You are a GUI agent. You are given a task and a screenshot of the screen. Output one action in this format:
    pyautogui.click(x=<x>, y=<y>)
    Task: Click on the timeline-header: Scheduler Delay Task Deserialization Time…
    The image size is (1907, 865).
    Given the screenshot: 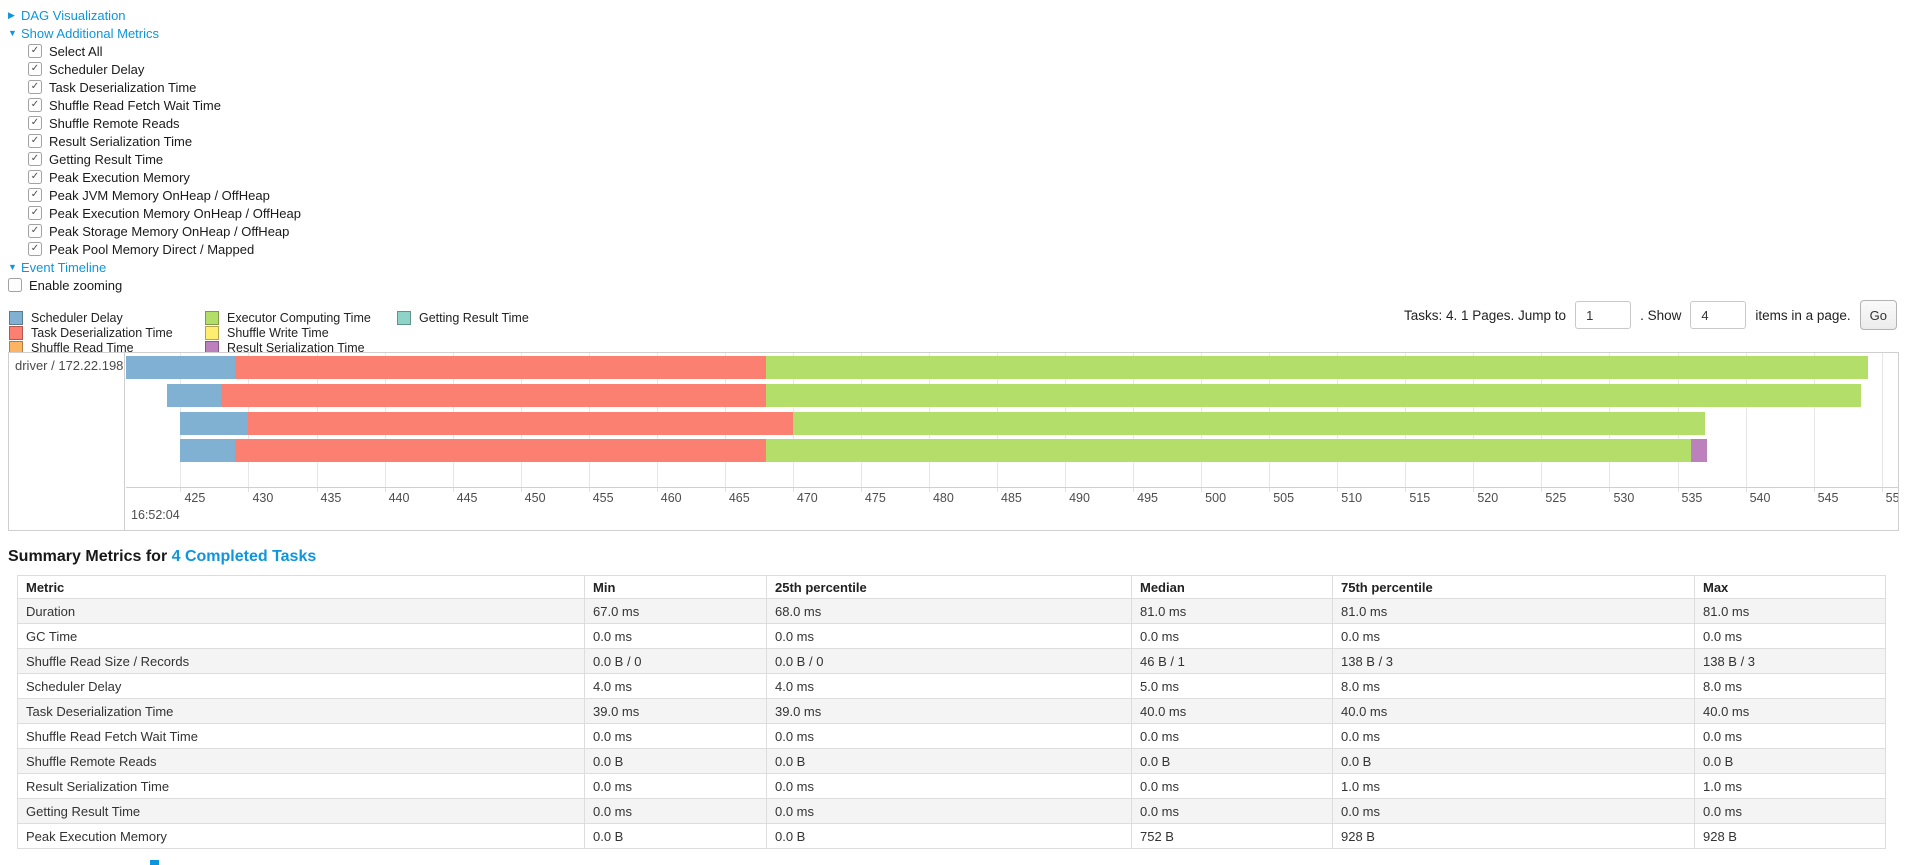 What is the action you would take?
    pyautogui.click(x=953, y=324)
    